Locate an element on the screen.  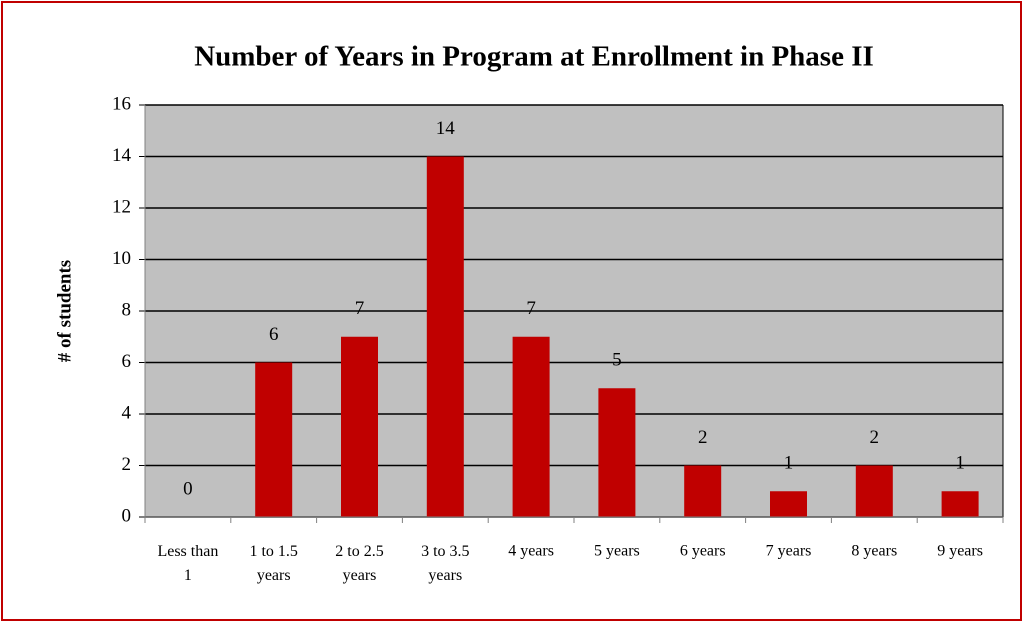
data-label: 5 is located at coordinates (617, 360).